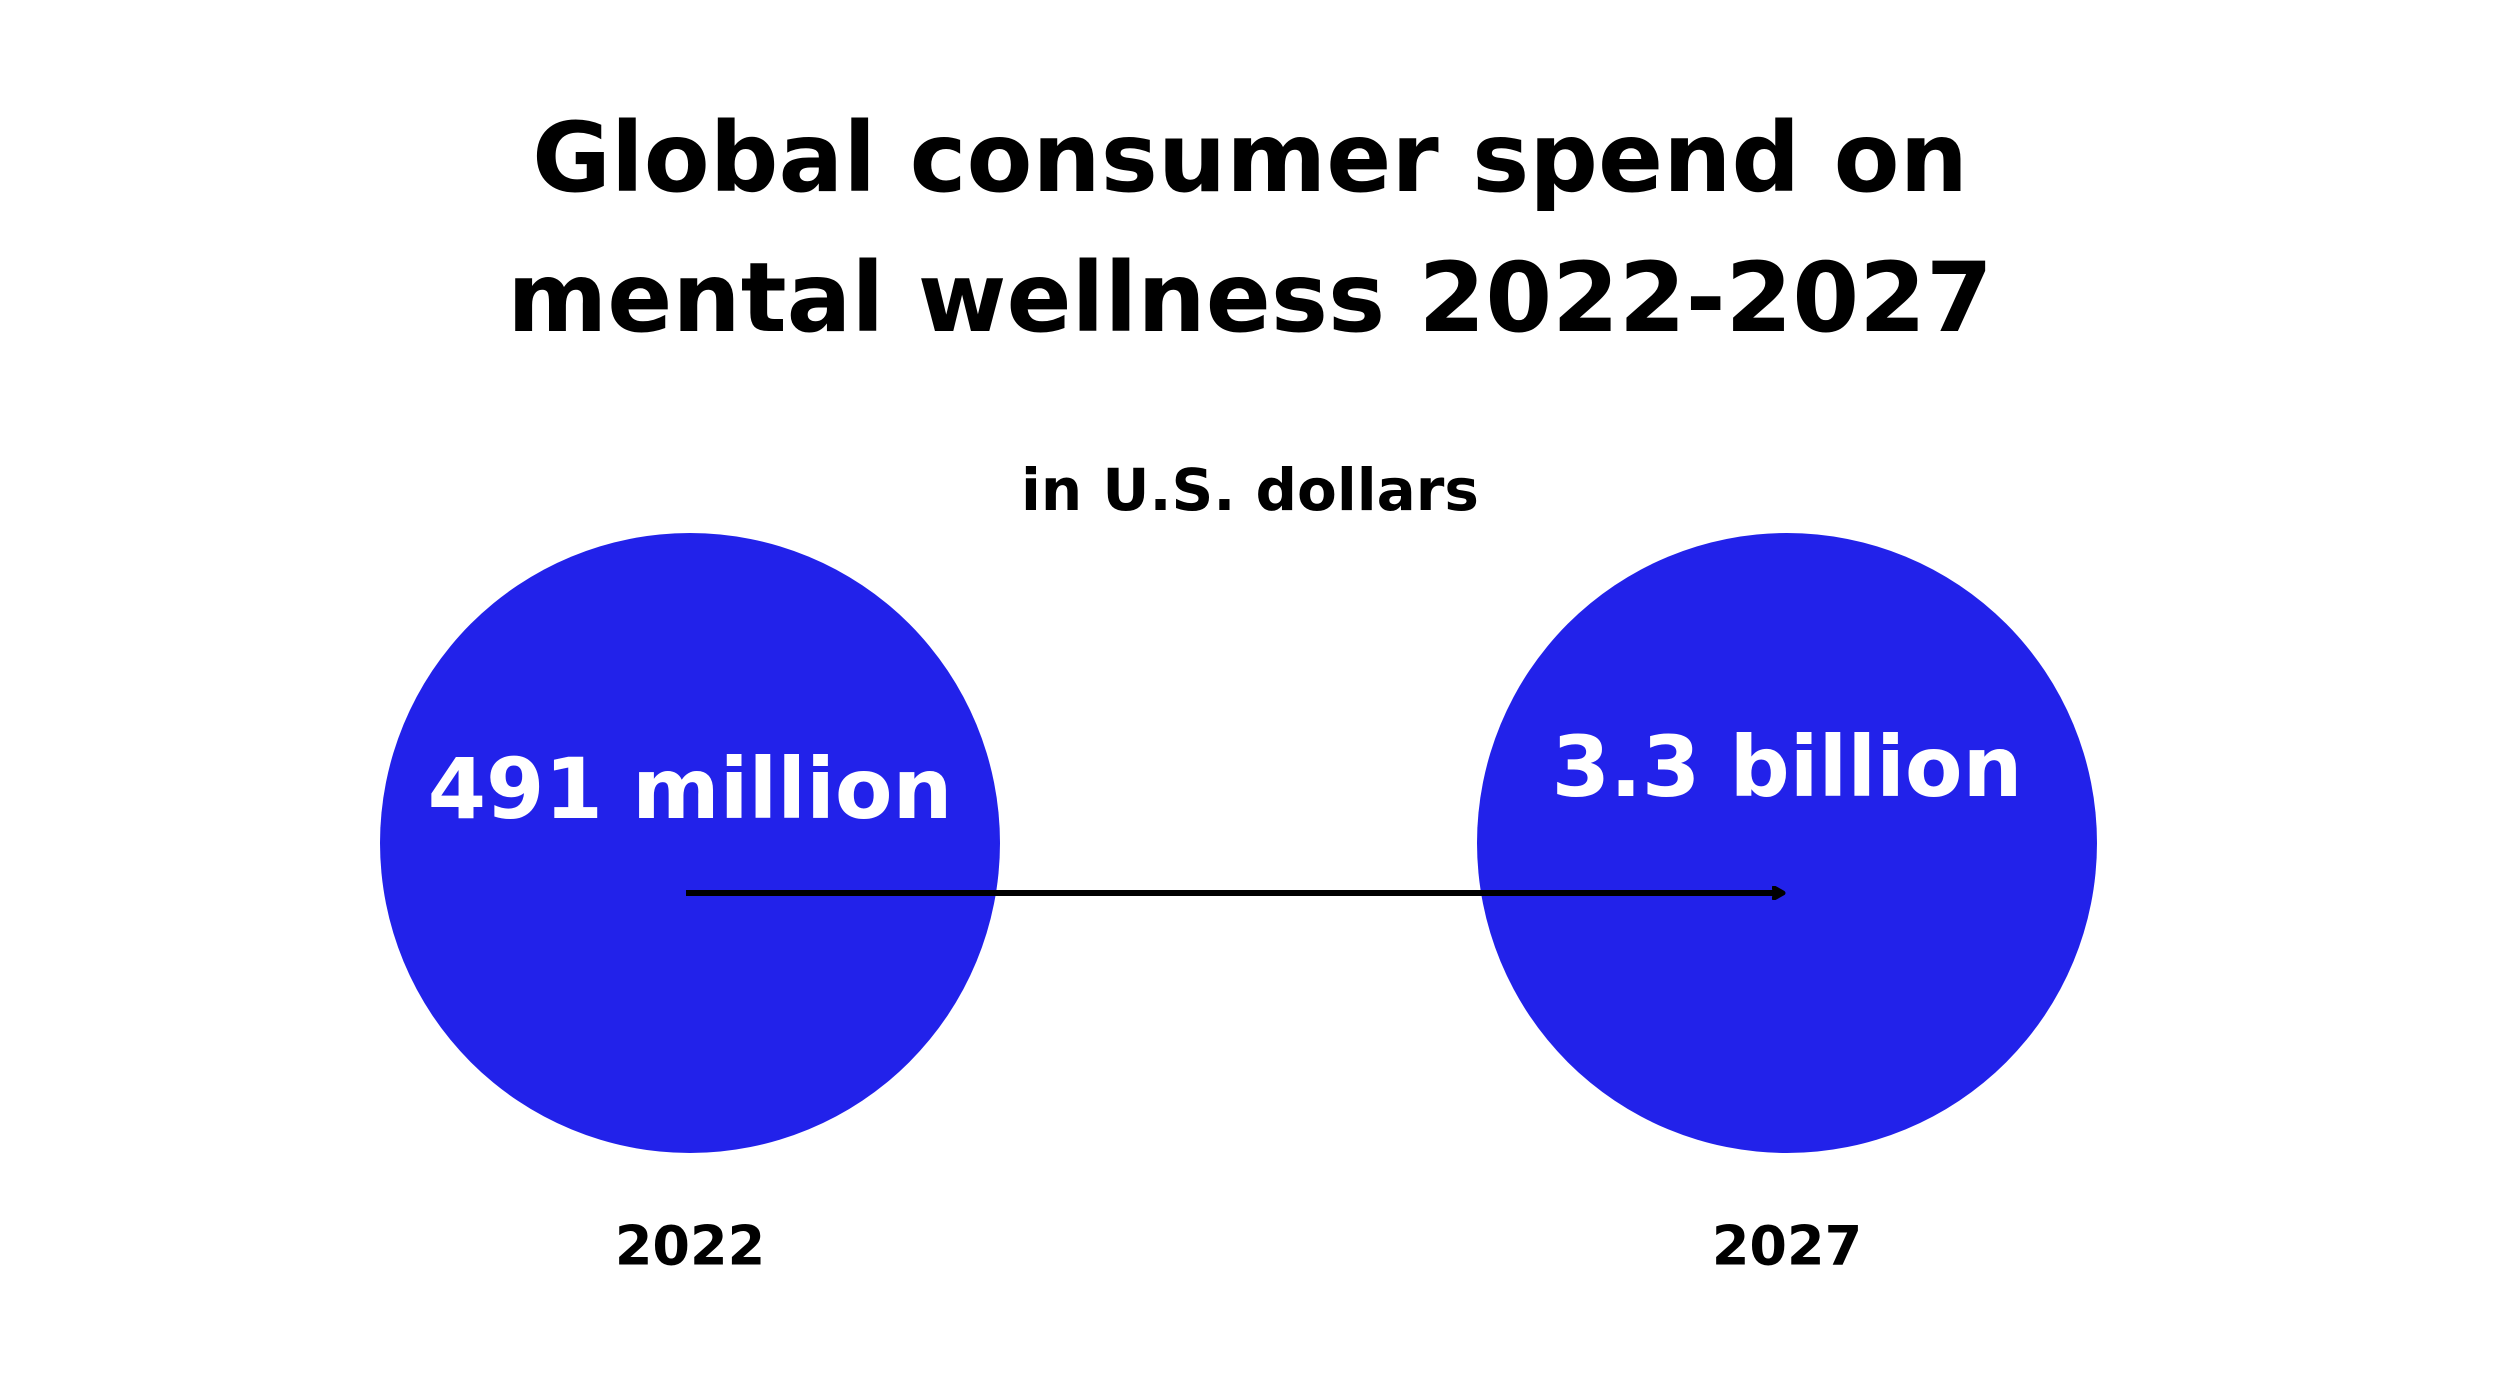  Describe the element at coordinates (1787, 843) in the screenshot. I see `bubble-2027` at that location.